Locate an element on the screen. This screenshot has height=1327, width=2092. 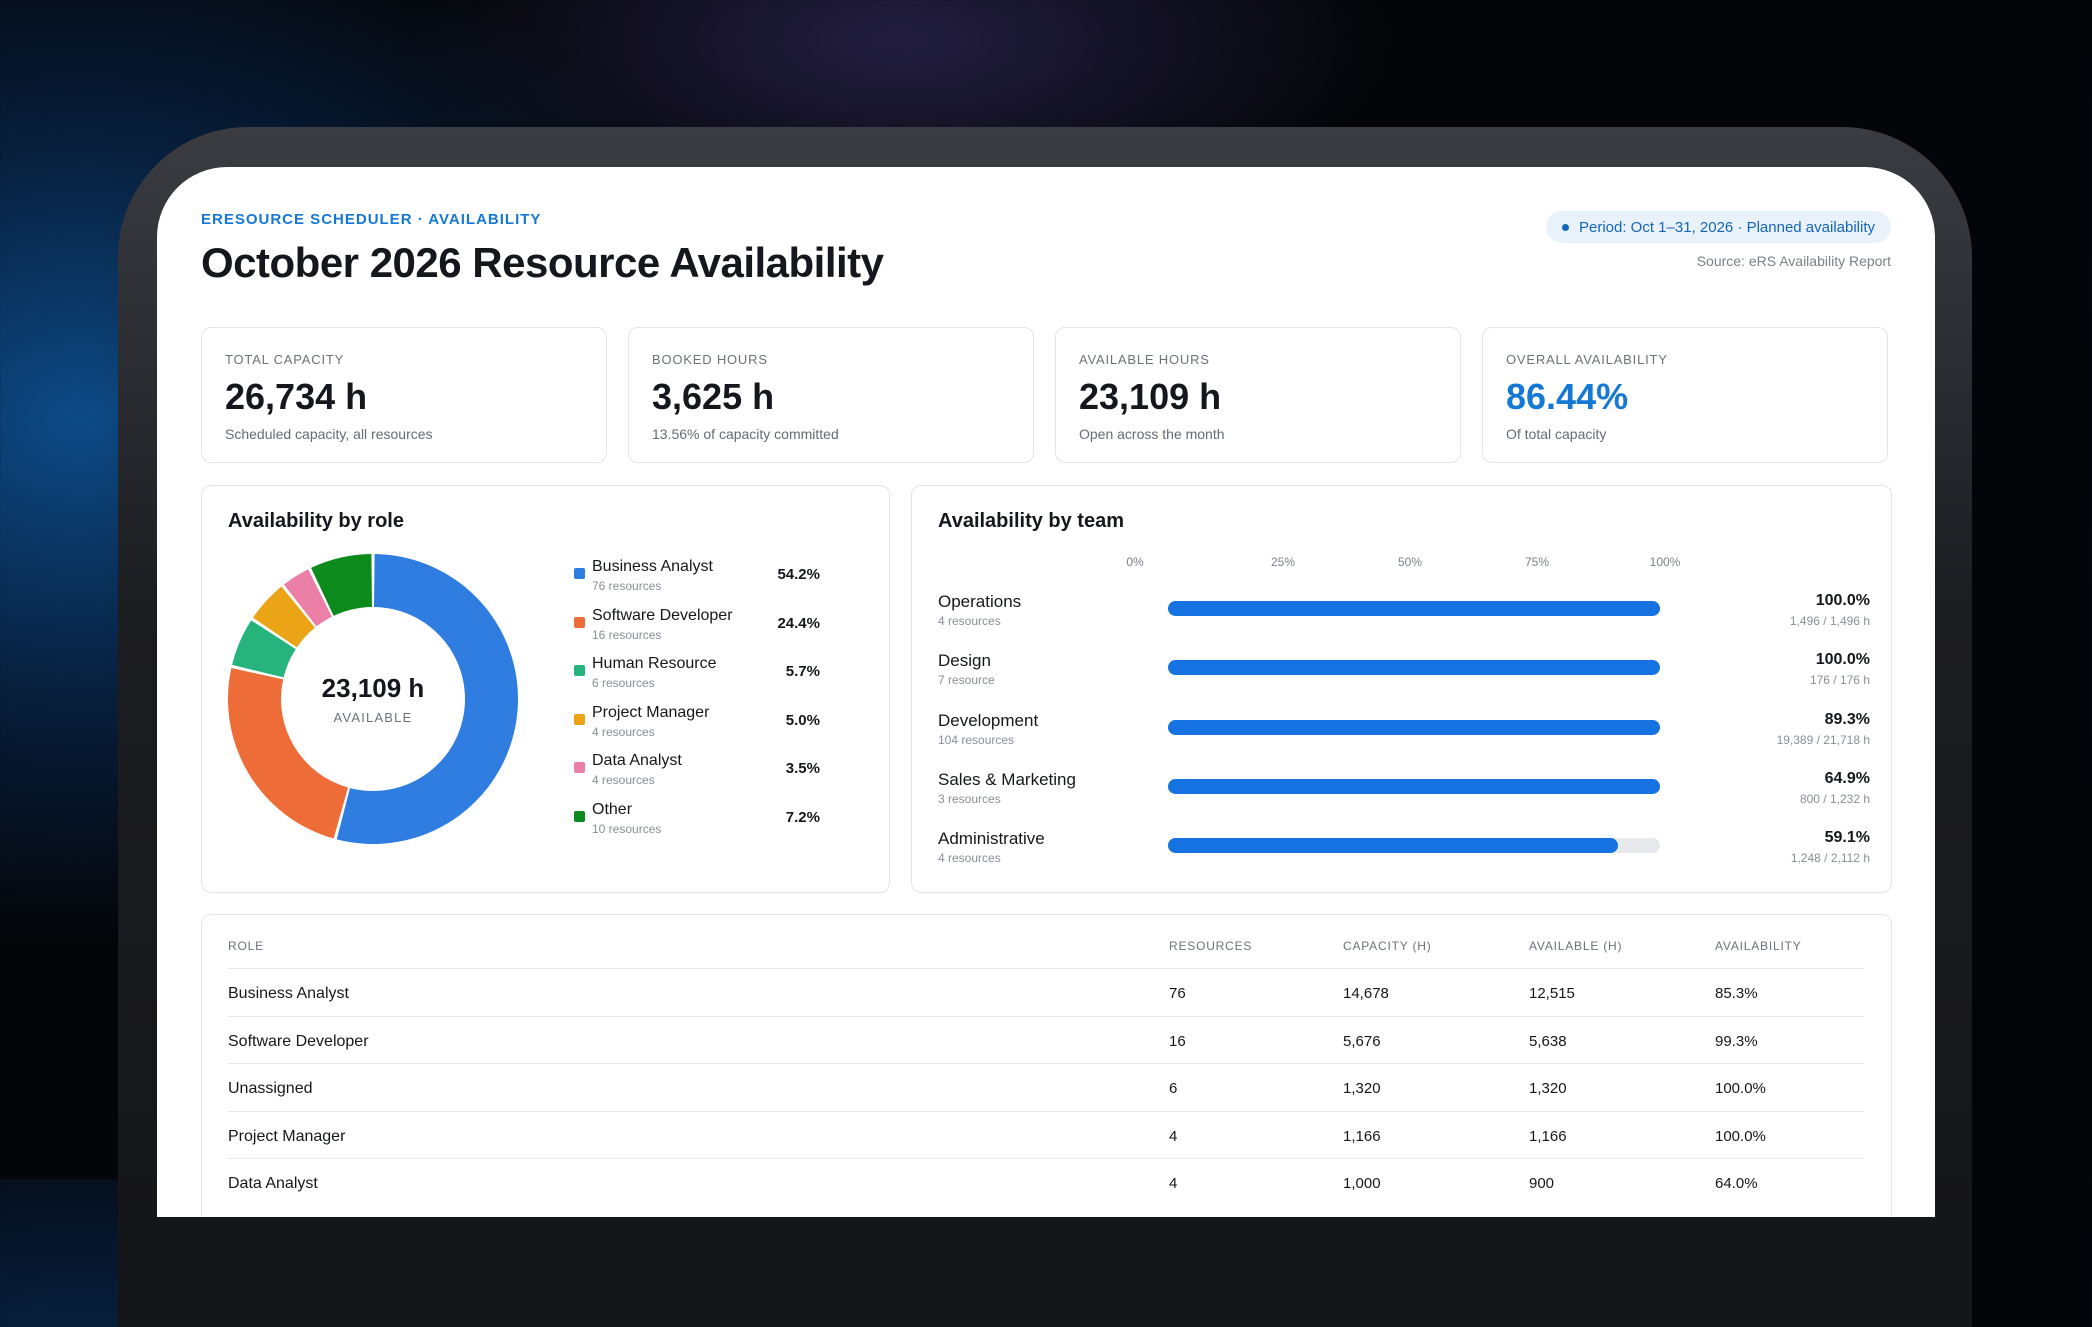
team-resources: 7 resource is located at coordinates (966, 680).